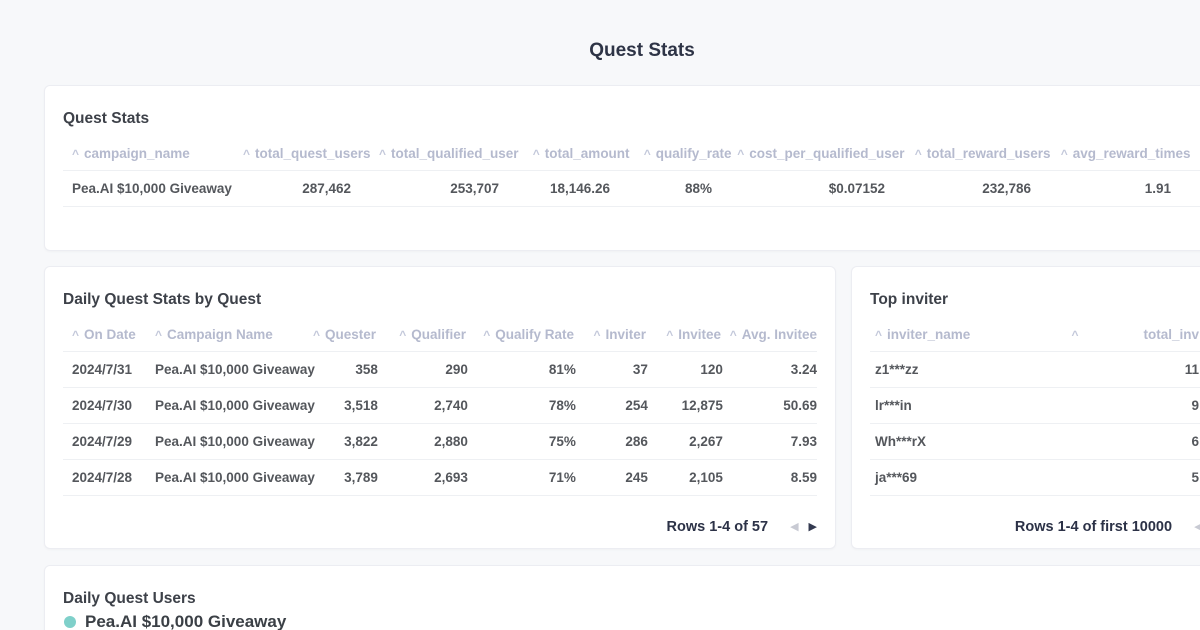  Describe the element at coordinates (687, 153) in the screenshot. I see `column-header-qualify-rate: ^ qualify_rate` at that location.